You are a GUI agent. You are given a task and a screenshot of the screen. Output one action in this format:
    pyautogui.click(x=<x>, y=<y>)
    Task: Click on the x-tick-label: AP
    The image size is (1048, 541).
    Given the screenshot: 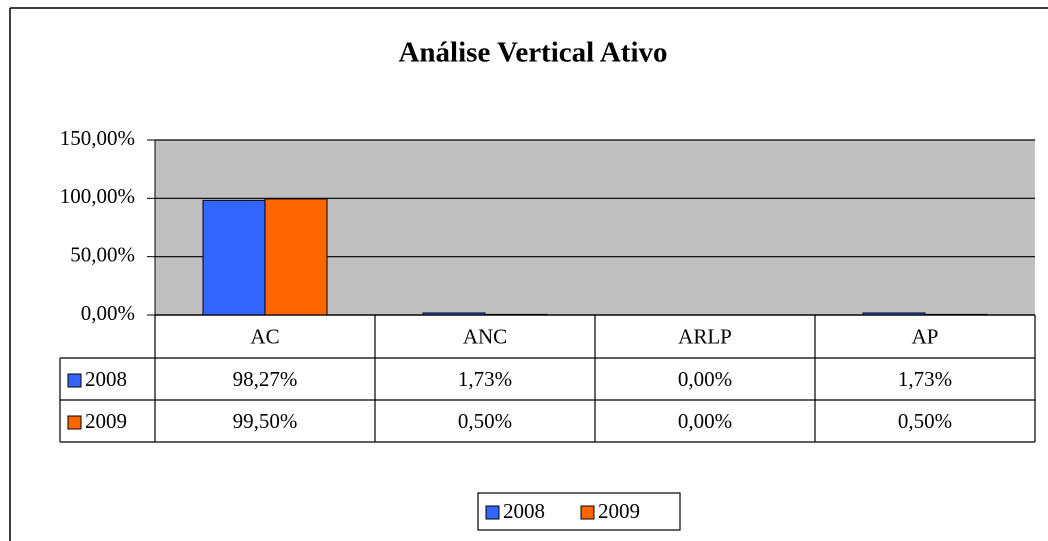 What is the action you would take?
    pyautogui.click(x=925, y=336)
    